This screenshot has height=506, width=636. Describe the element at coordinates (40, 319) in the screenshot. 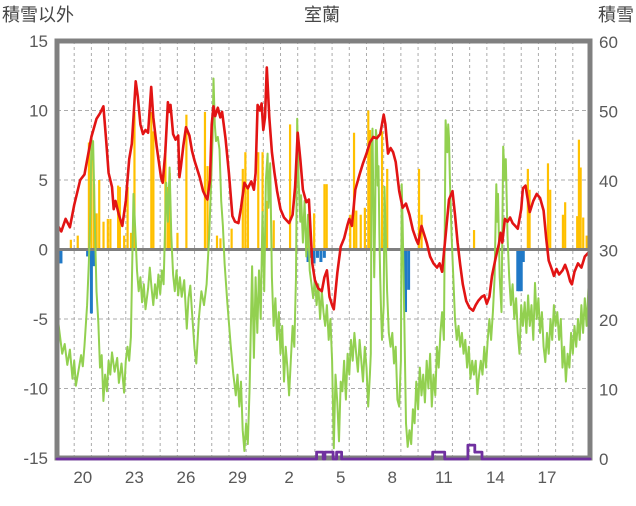

I see `svg-text: -5` at that location.